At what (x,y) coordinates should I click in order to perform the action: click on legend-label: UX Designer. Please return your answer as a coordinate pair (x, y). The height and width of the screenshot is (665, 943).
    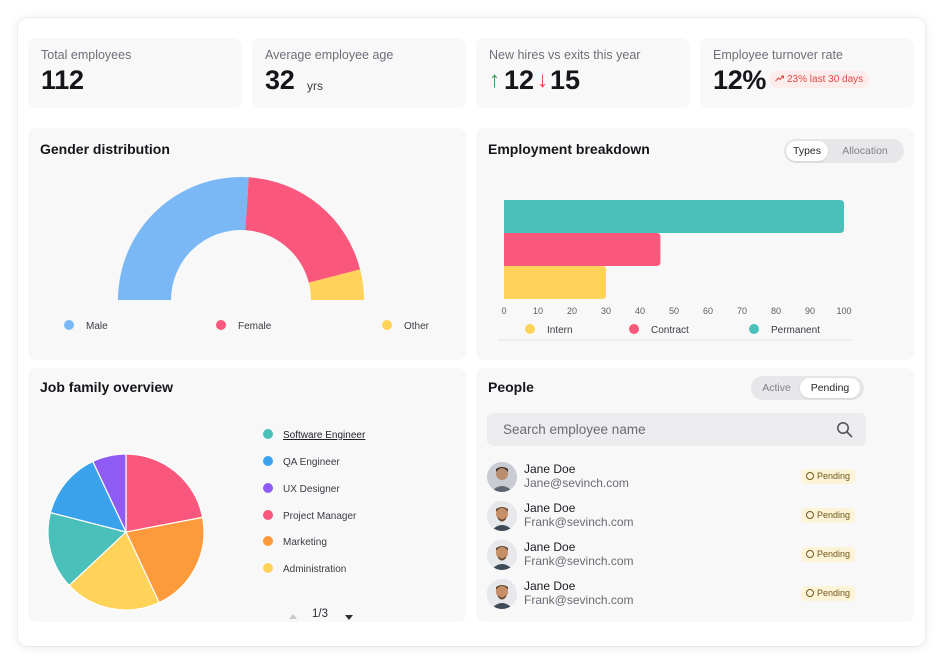
    Looking at the image, I should click on (311, 489).